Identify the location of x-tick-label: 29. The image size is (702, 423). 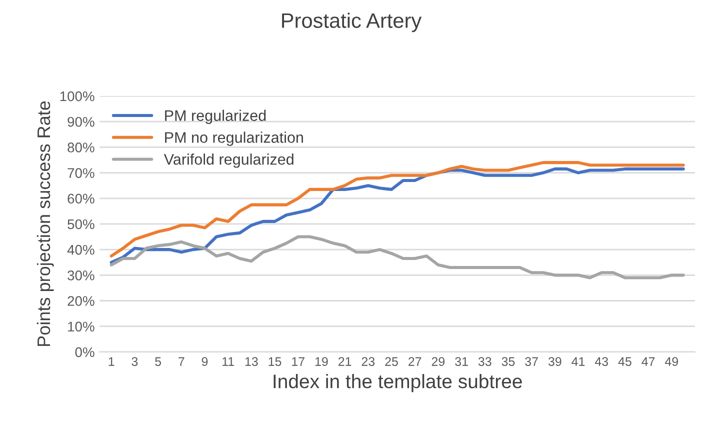
(438, 361).